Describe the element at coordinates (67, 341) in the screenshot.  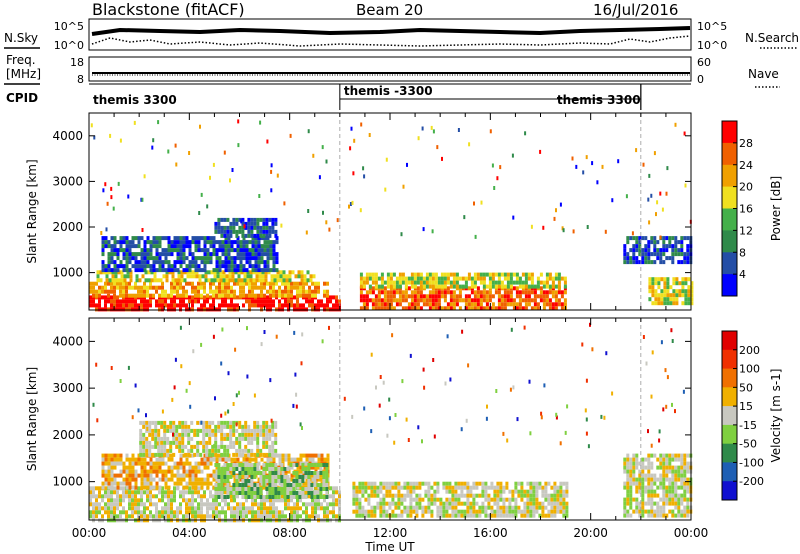
I see `y-tick-label: 4000` at that location.